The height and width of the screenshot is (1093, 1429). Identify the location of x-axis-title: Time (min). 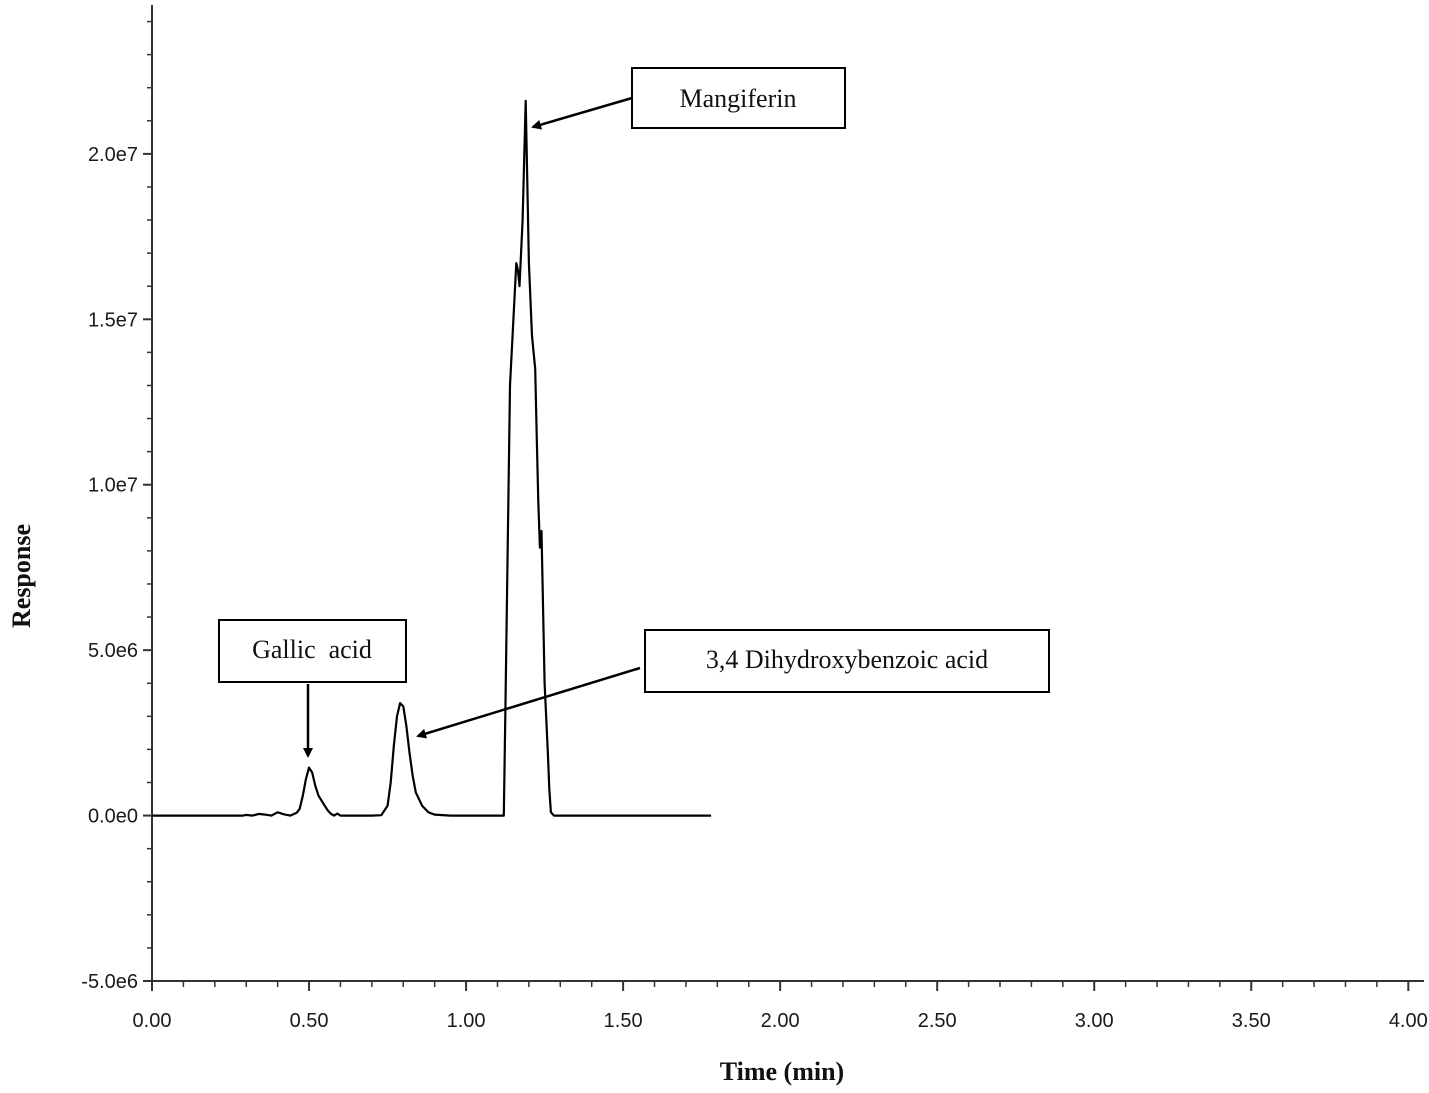
(782, 1071).